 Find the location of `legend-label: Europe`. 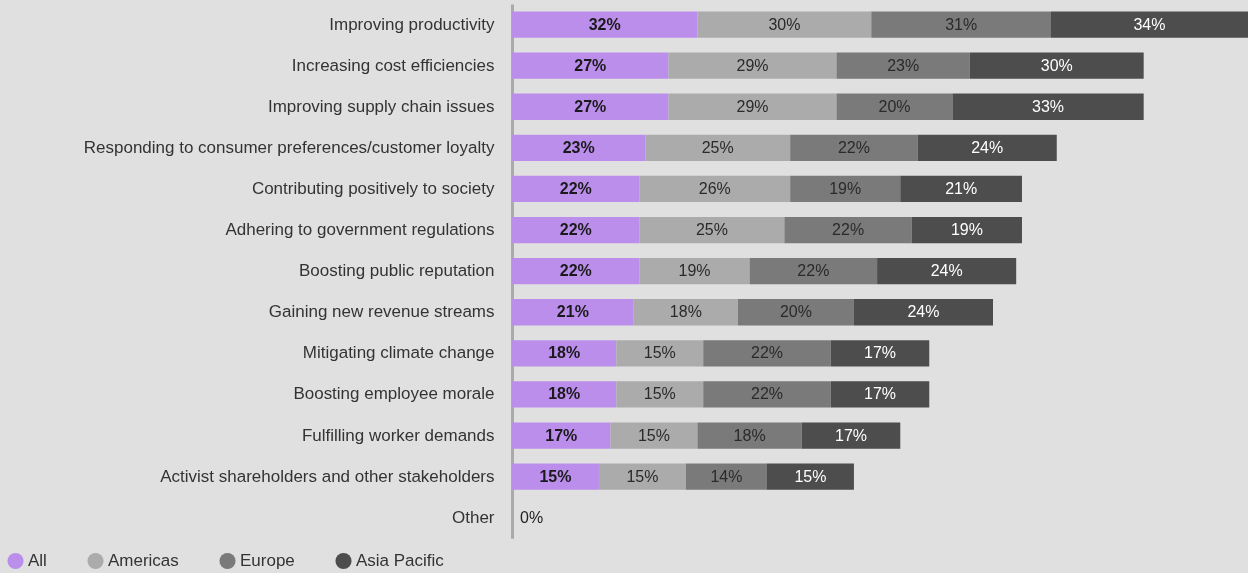

legend-label: Europe is located at coordinates (267, 561).